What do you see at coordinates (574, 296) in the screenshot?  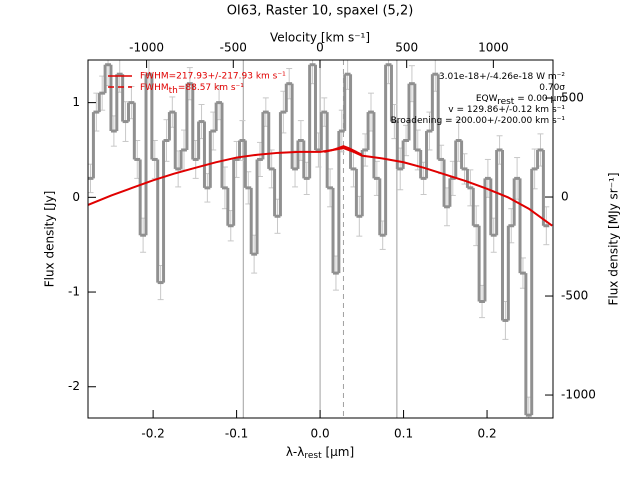 I see `y2-tick-label: -500` at bounding box center [574, 296].